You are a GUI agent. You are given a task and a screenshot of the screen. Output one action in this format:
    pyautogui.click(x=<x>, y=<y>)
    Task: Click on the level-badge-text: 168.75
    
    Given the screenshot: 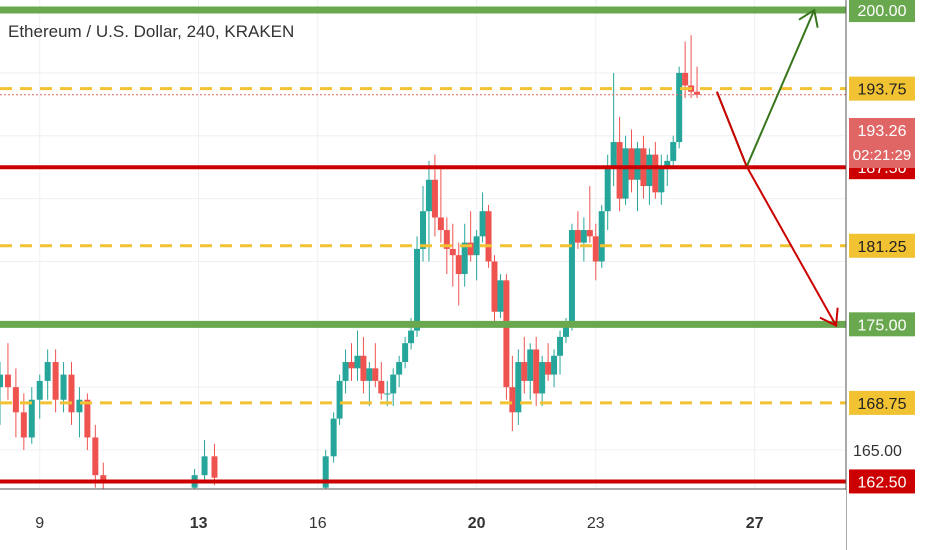 What is the action you would take?
    pyautogui.click(x=882, y=404)
    